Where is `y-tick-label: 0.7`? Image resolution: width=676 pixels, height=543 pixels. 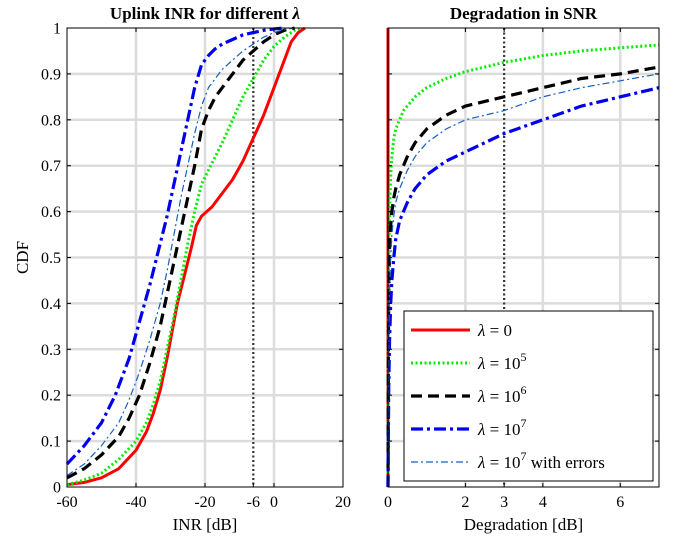 y-tick-label: 0.7 is located at coordinates (51, 166).